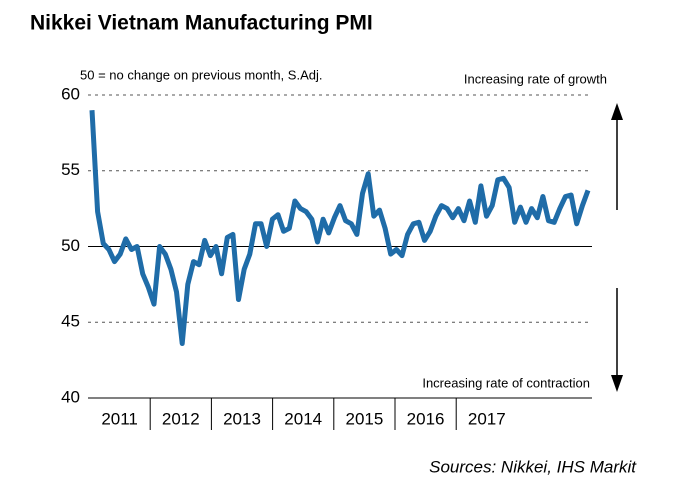 Image resolution: width=680 pixels, height=497 pixels. I want to click on note: 50 = no change on previous month, S.Adj., so click(201, 74).